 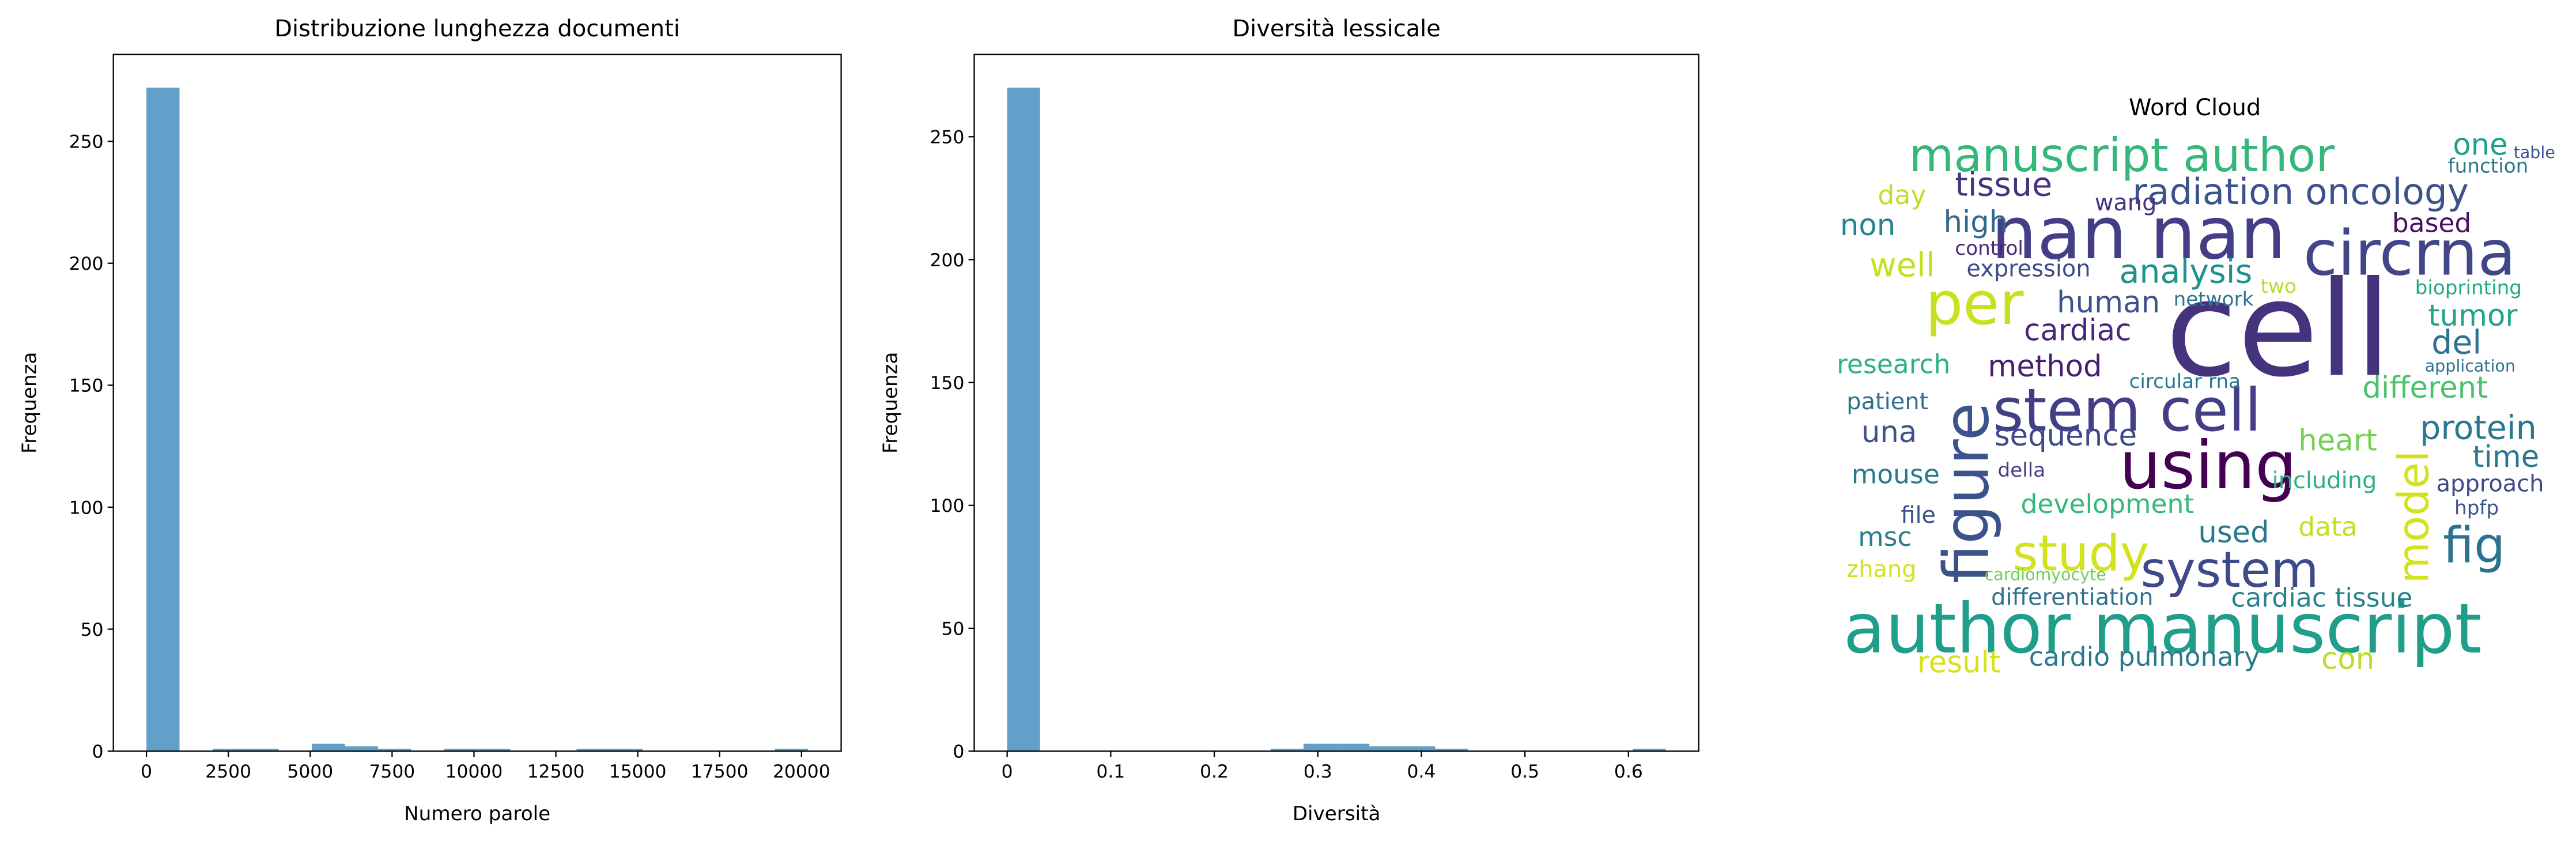 What do you see at coordinates (2278, 329) in the screenshot?
I see `word: cell` at bounding box center [2278, 329].